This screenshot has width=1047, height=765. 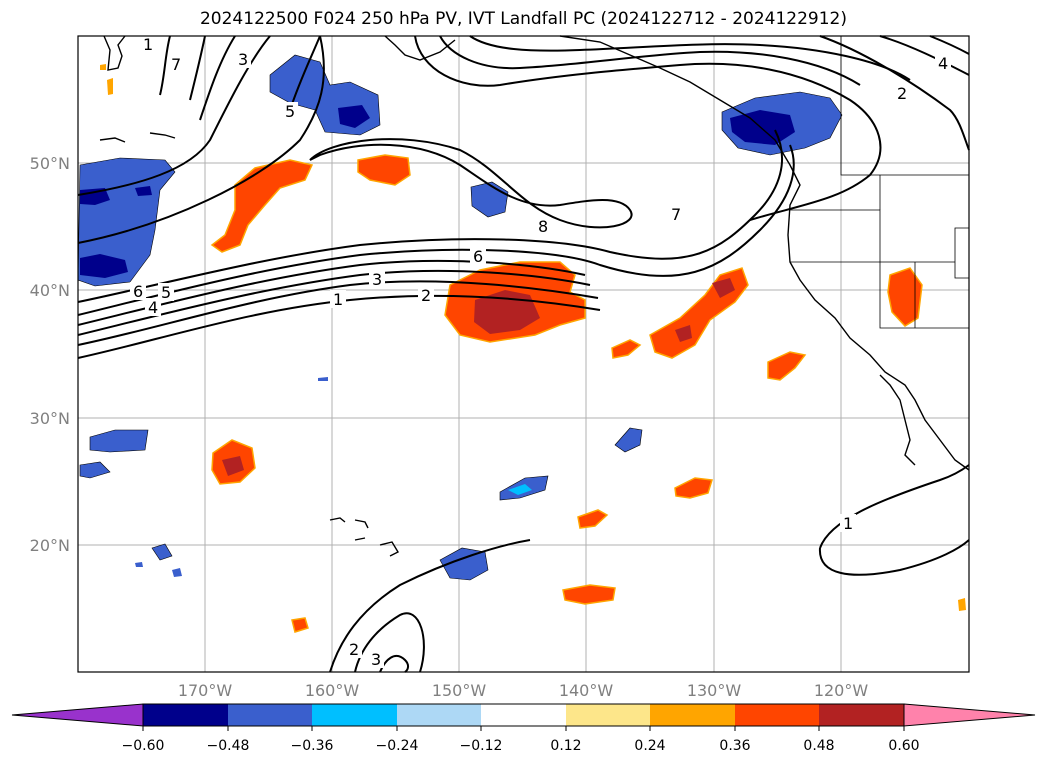 I want to click on colorbar-extend-low, so click(x=77, y=715).